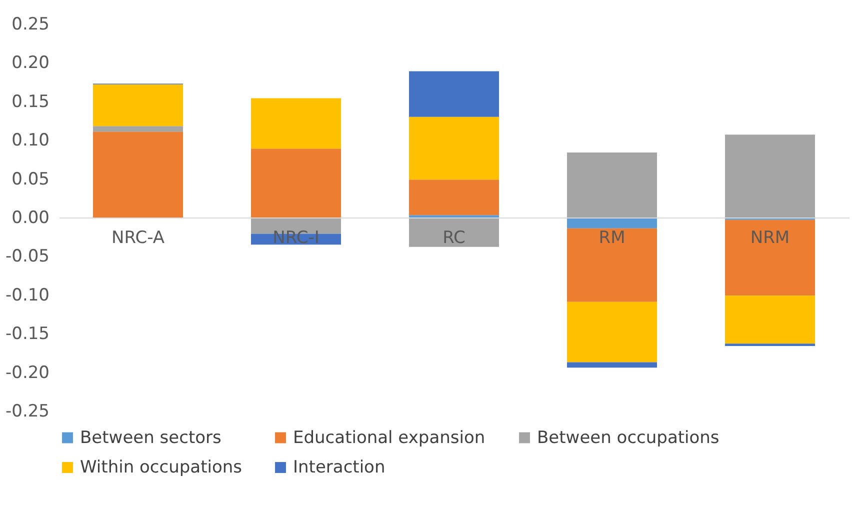  I want to click on y-tick-label: 0.15, so click(31, 102).